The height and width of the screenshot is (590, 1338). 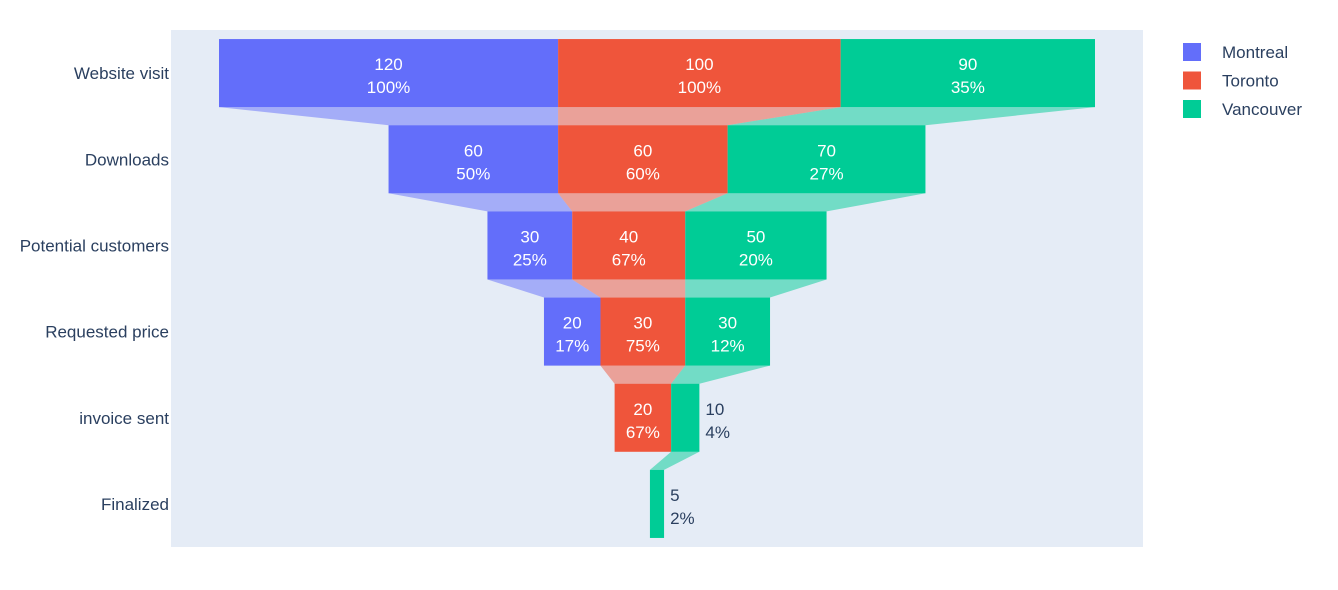 What do you see at coordinates (1192, 52) in the screenshot?
I see `legend-swatch-montreal` at bounding box center [1192, 52].